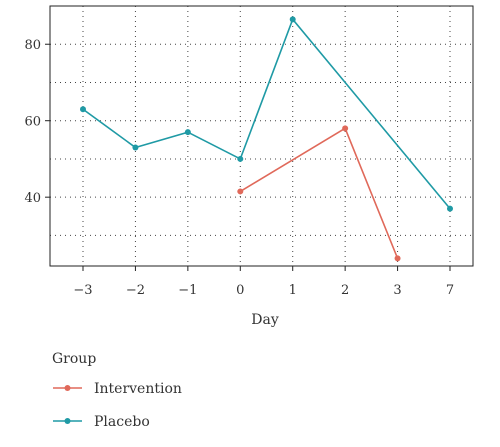  What do you see at coordinates (263, 282) in the screenshot?
I see `x-axis-ticks: −3 −2 −1 0 1 2 3 7` at bounding box center [263, 282].